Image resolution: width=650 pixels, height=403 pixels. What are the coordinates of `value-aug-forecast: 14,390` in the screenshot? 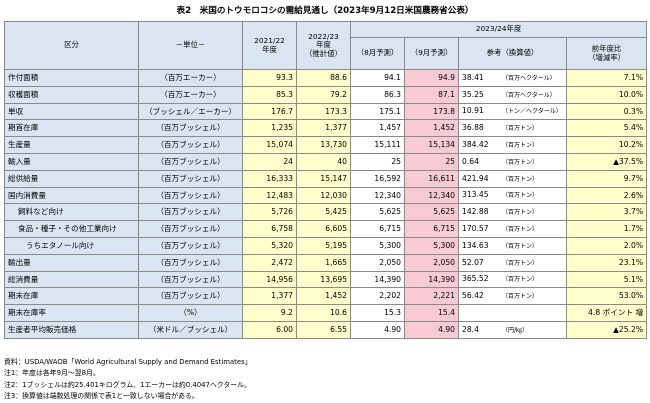 It's located at (377, 279).